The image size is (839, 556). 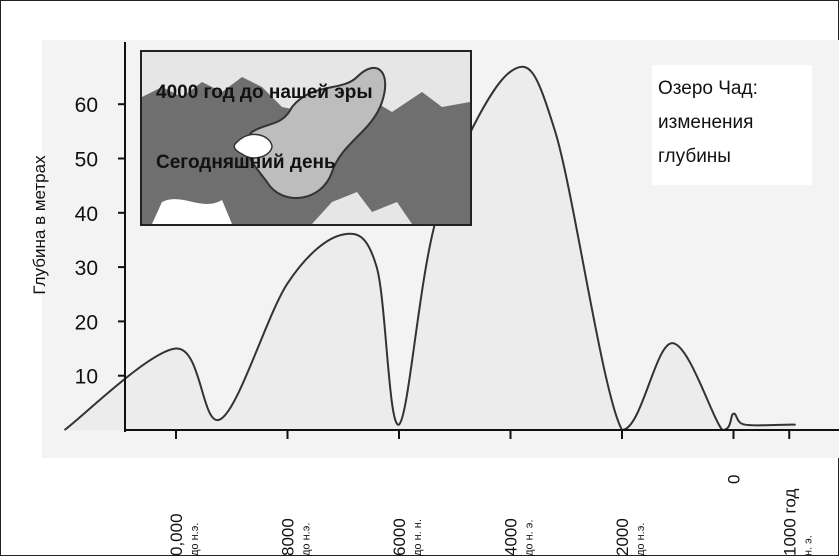 I want to click on y-tick-label: 30, so click(x=86, y=268).